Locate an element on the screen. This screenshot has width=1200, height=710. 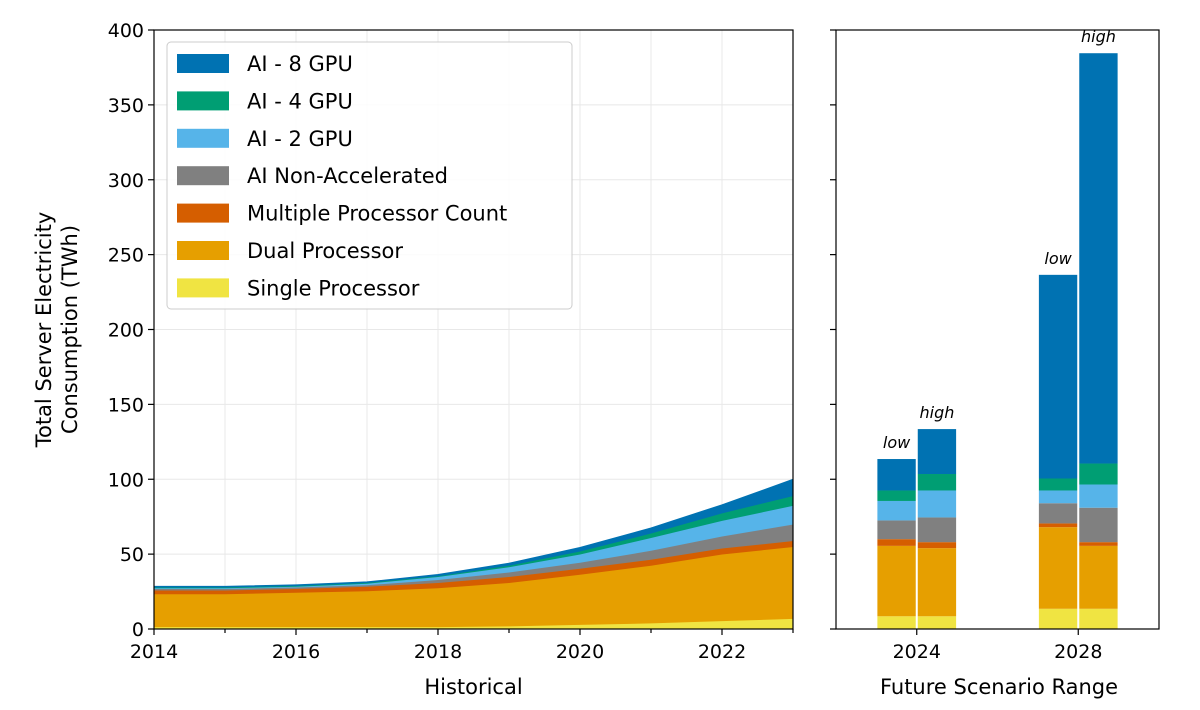
x-tick-label: 2022 is located at coordinates (722, 652).